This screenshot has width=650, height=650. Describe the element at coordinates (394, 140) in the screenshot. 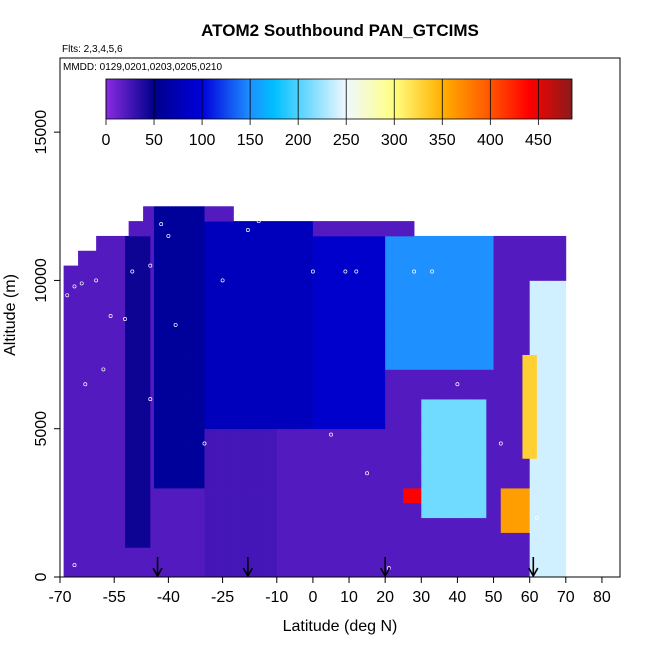

I see `colorbar-tick-label: 300` at that location.